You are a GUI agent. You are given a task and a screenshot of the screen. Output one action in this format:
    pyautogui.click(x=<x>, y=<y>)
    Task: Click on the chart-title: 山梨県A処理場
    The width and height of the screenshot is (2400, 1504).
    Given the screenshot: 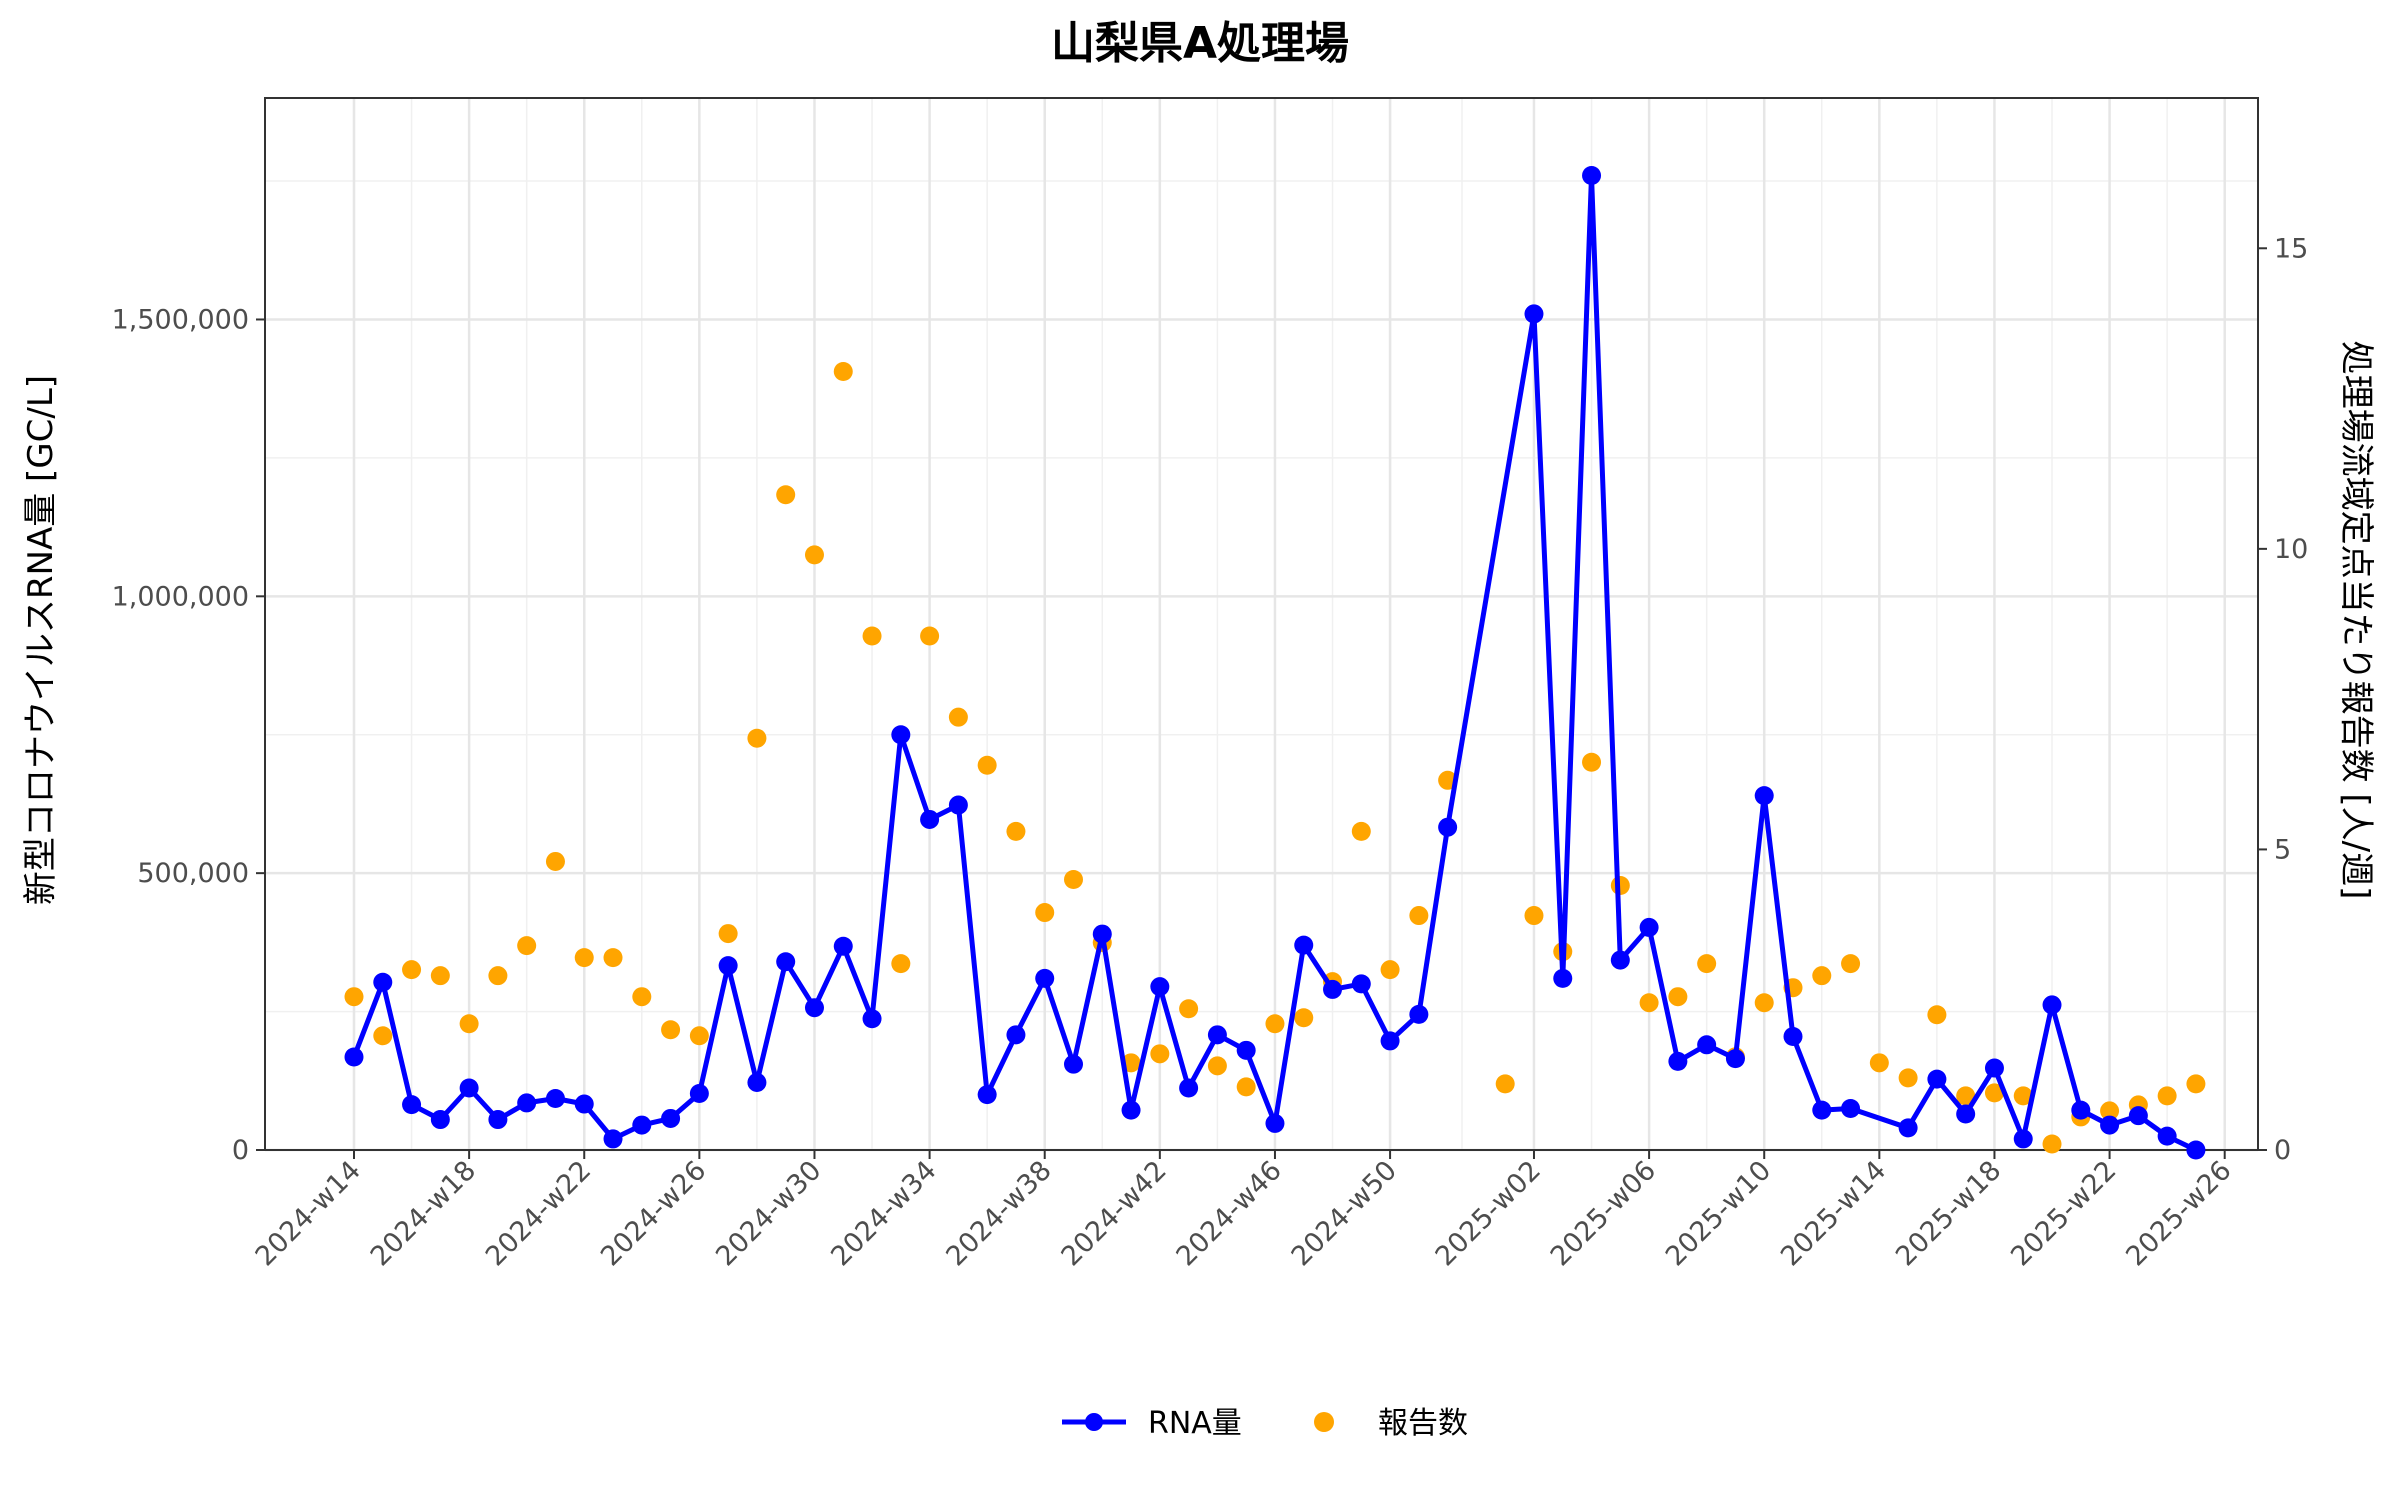 What is the action you would take?
    pyautogui.click(x=1200, y=43)
    